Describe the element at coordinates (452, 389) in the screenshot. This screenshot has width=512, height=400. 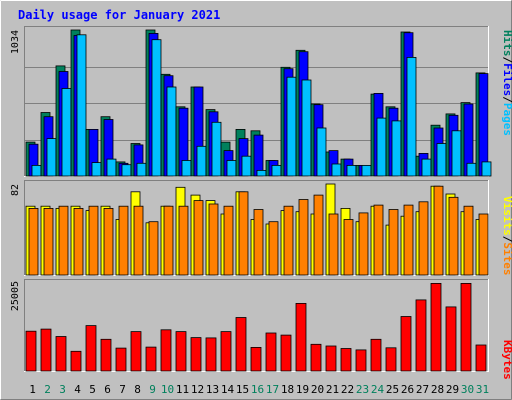
I see `day-label-29: 29` at that location.